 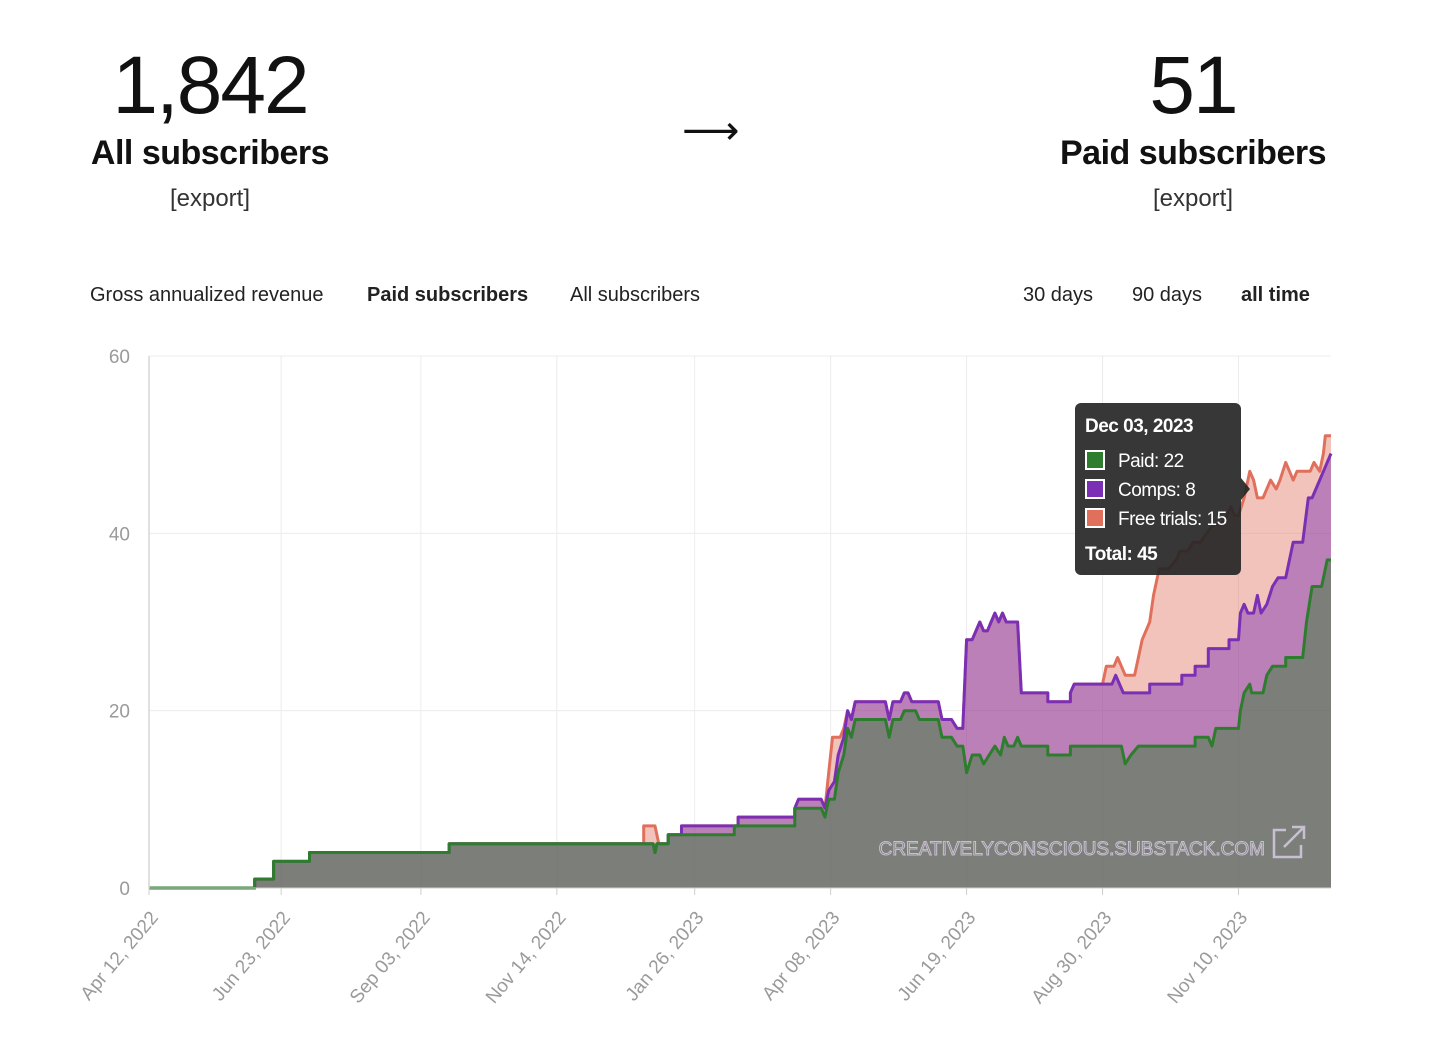 What do you see at coordinates (801, 956) in the screenshot?
I see `x-tick-label: Apr 08, 2023` at bounding box center [801, 956].